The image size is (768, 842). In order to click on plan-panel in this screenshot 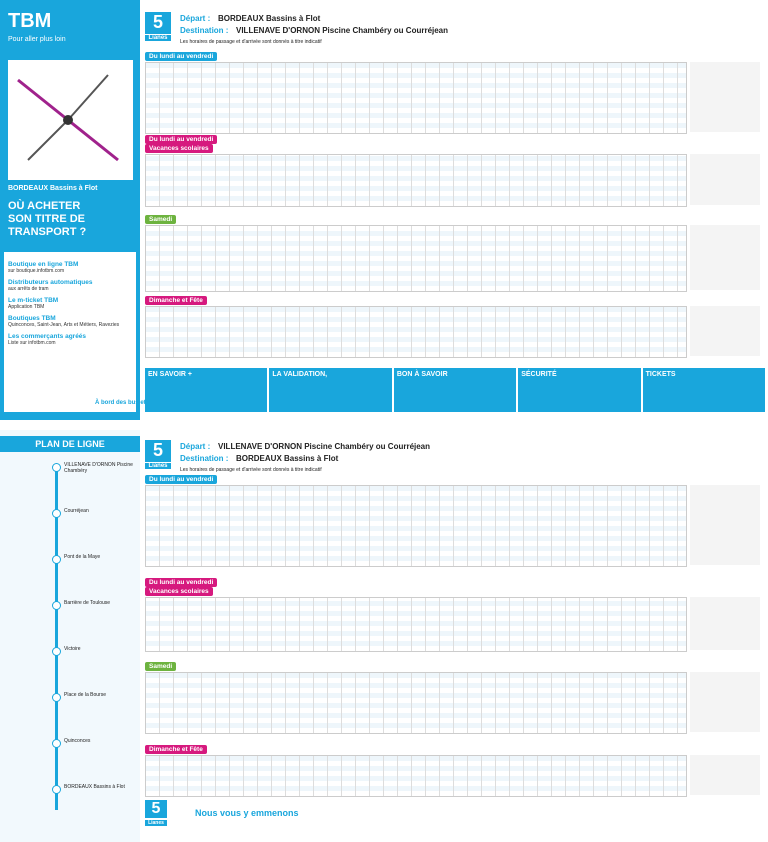, I will do `click(70, 636)`.